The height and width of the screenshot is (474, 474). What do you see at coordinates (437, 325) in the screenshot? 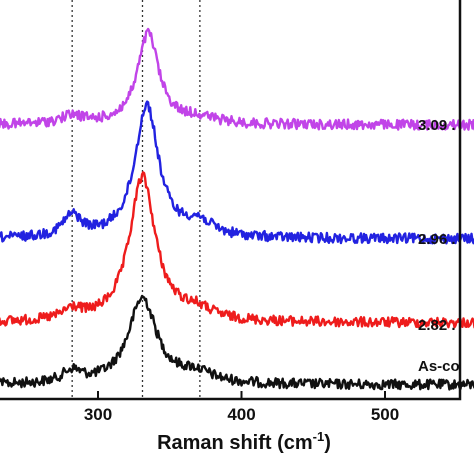
I see `series-label-2: 2.82 .` at bounding box center [437, 325].